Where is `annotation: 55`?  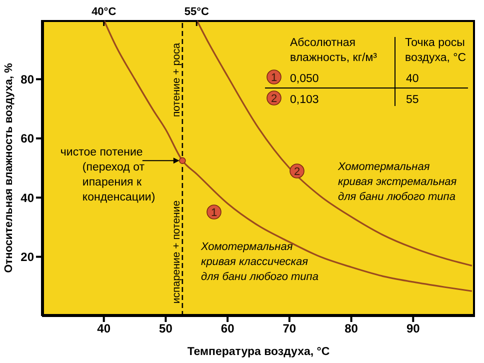 annotation: 55 is located at coordinates (412, 100).